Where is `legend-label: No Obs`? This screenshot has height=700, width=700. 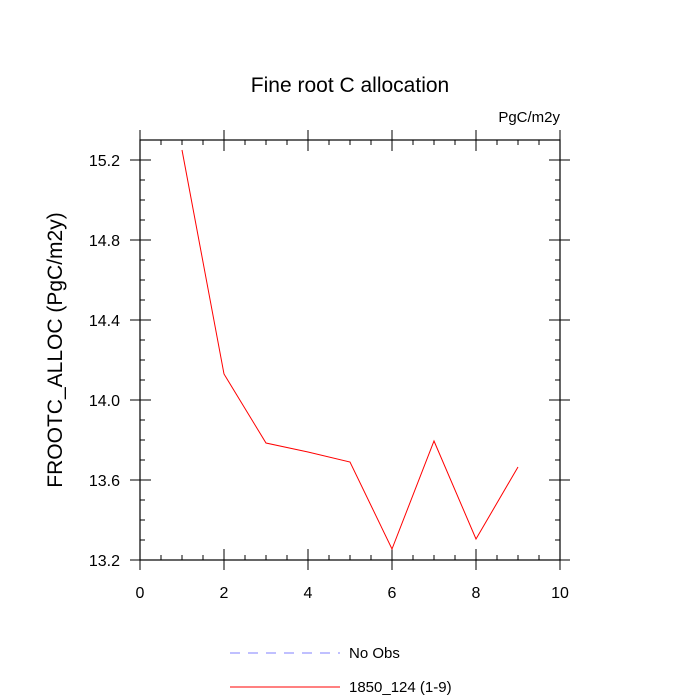 legend-label: No Obs is located at coordinates (374, 653).